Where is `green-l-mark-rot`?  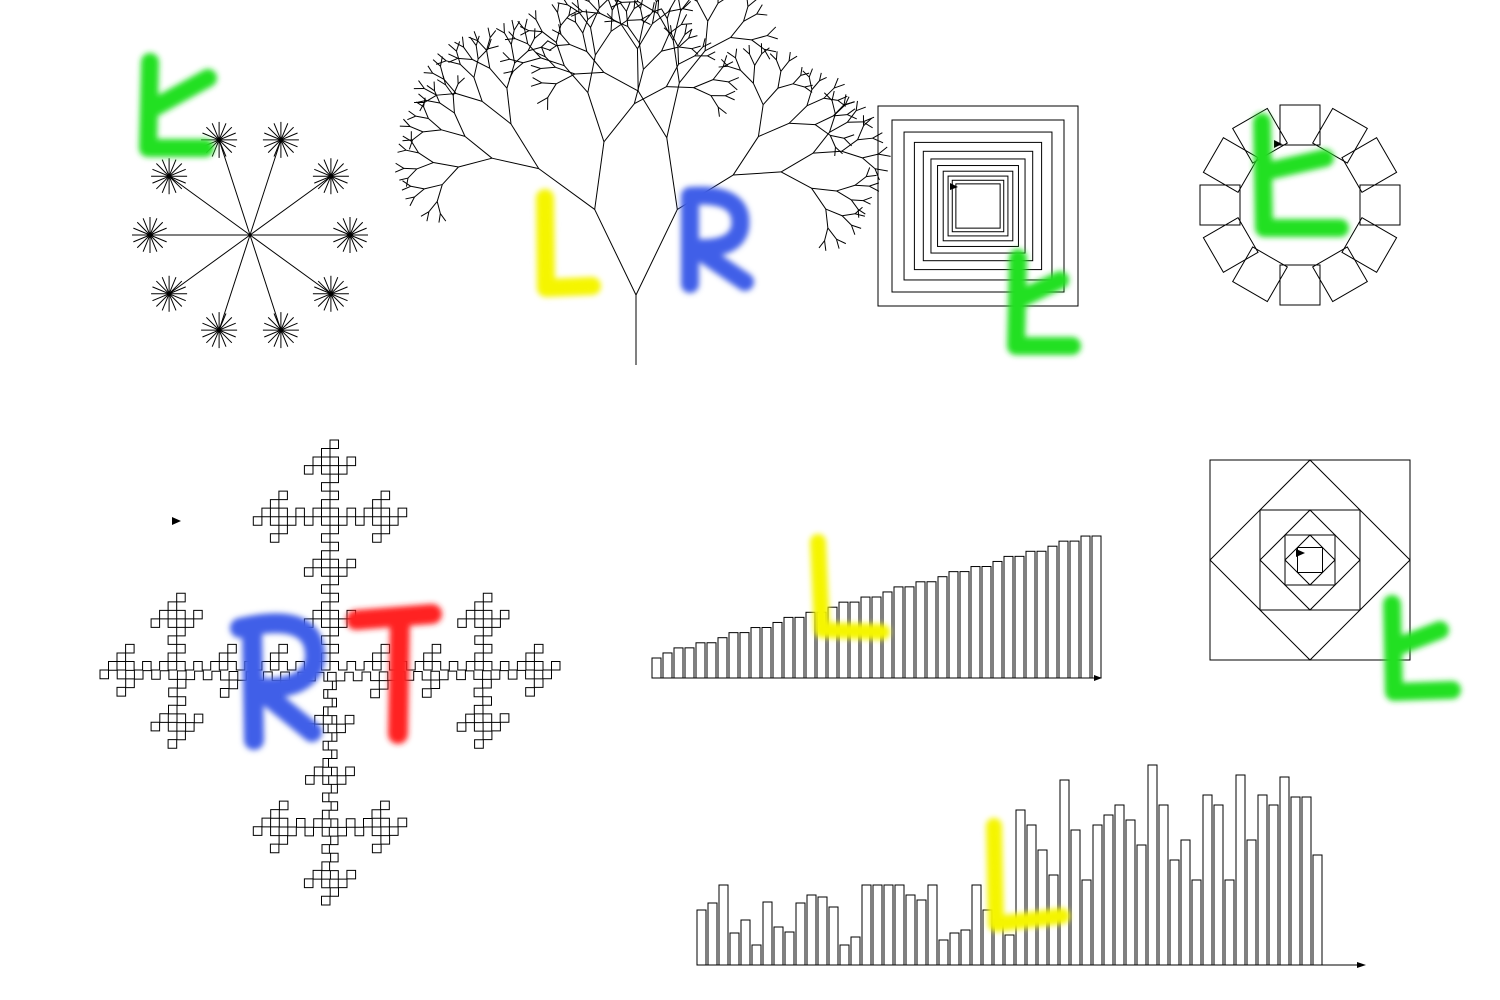 green-l-mark-rot is located at coordinates (1422, 648).